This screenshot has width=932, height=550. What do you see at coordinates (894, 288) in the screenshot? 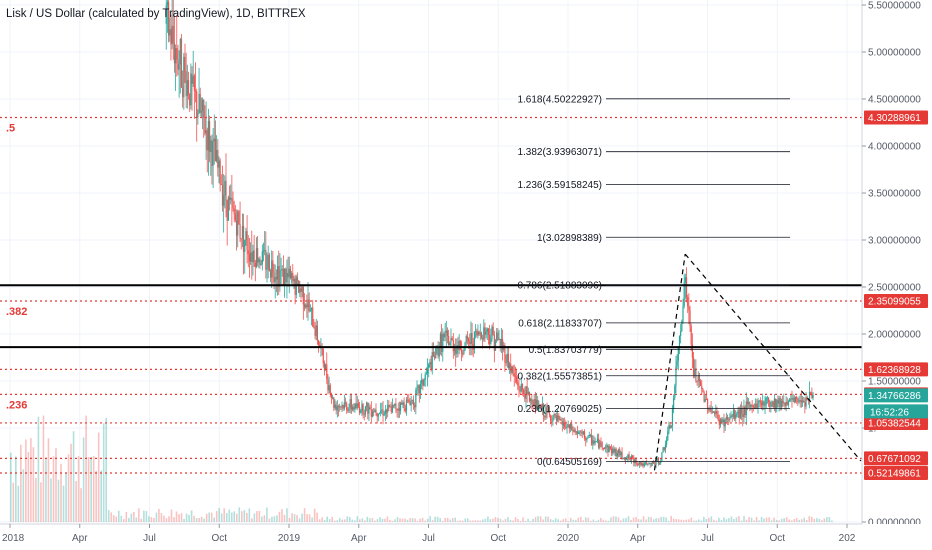
I see `price-axis-label: 2.50000000` at bounding box center [894, 288].